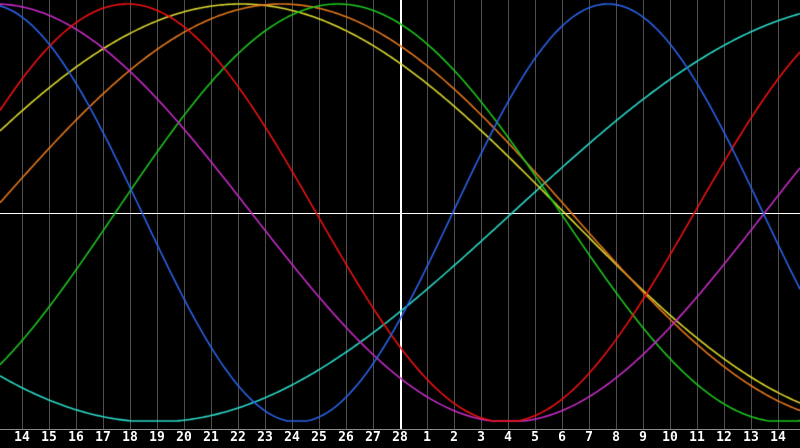 Image resolution: width=800 pixels, height=448 pixels. What do you see at coordinates (265, 437) in the screenshot?
I see `x-axis-day-label: 23` at bounding box center [265, 437].